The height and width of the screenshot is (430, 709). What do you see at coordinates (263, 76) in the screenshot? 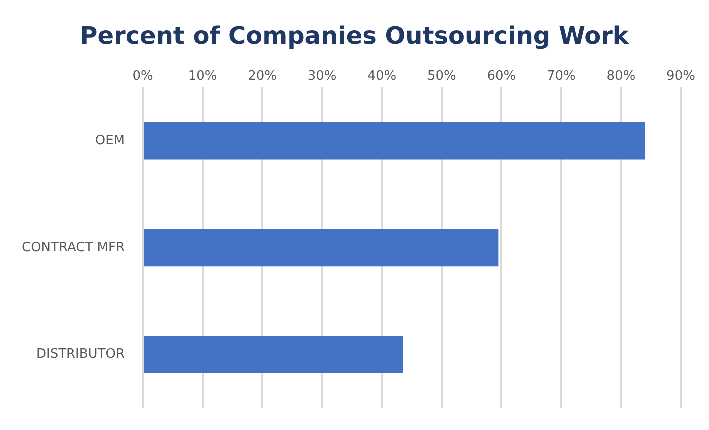
I see `x-tick-label: 20%` at bounding box center [263, 76].